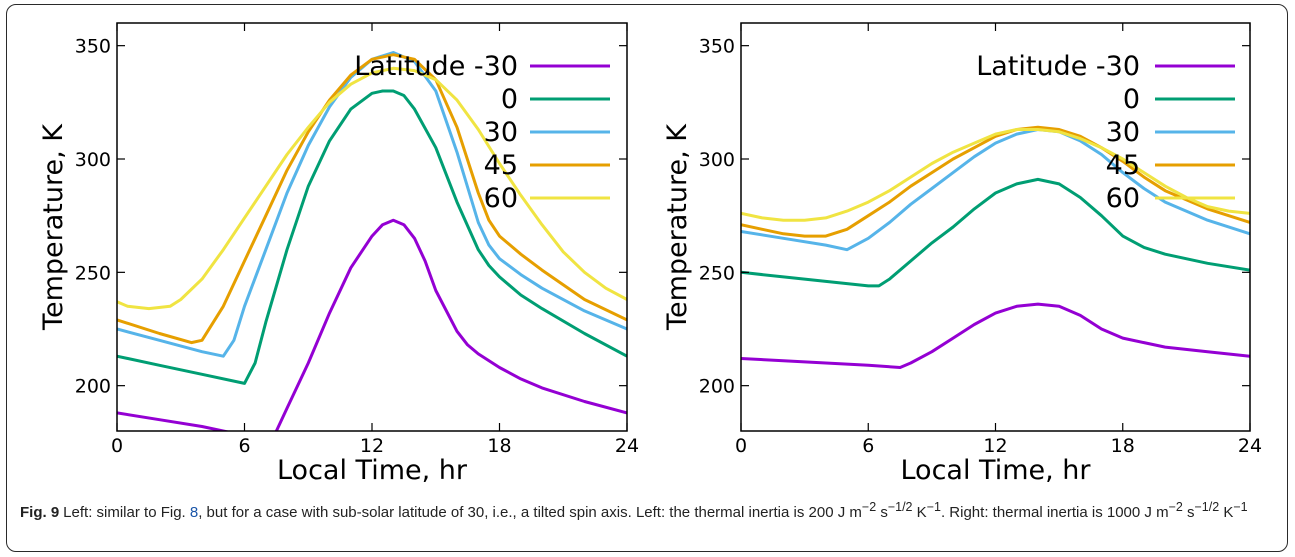 The width and height of the screenshot is (1295, 557). Describe the element at coordinates (40, 512) in the screenshot. I see `caption-label: Fig. 9` at that location.